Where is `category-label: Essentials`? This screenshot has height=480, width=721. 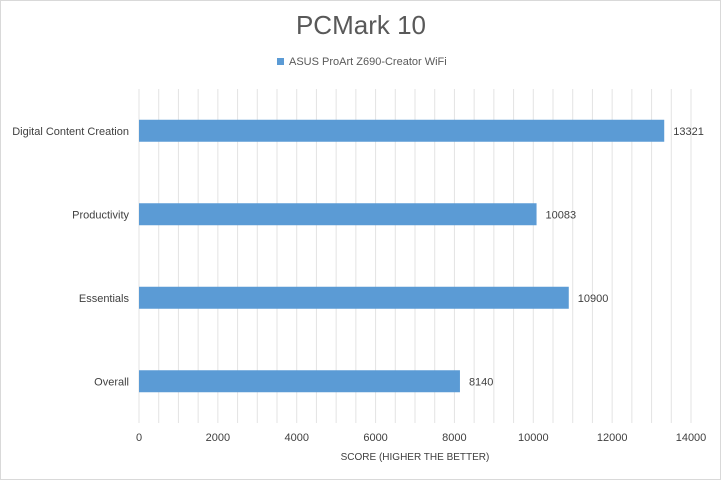
category-label: Essentials is located at coordinates (104, 299).